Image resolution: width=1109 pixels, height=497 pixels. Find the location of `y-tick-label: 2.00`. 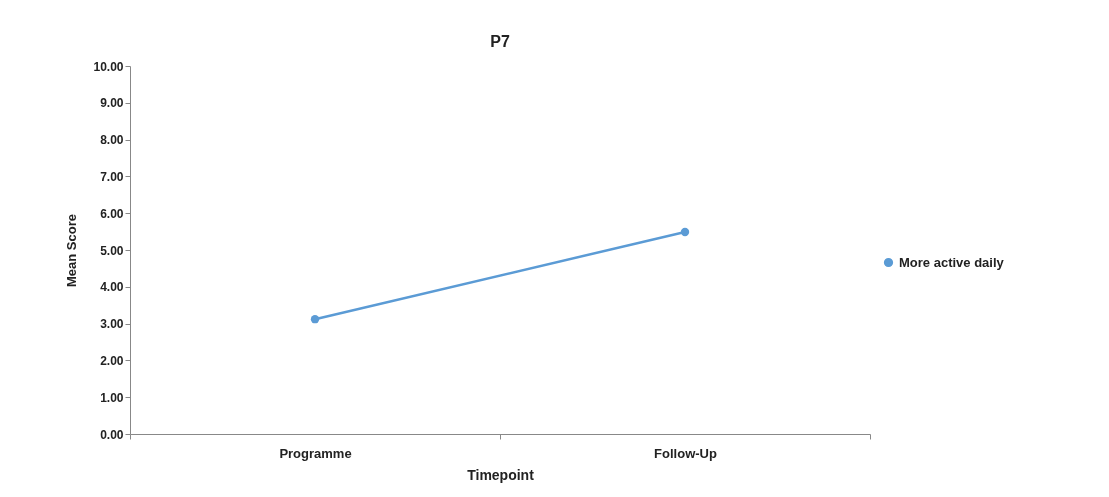

y-tick-label: 2.00 is located at coordinates (112, 360).